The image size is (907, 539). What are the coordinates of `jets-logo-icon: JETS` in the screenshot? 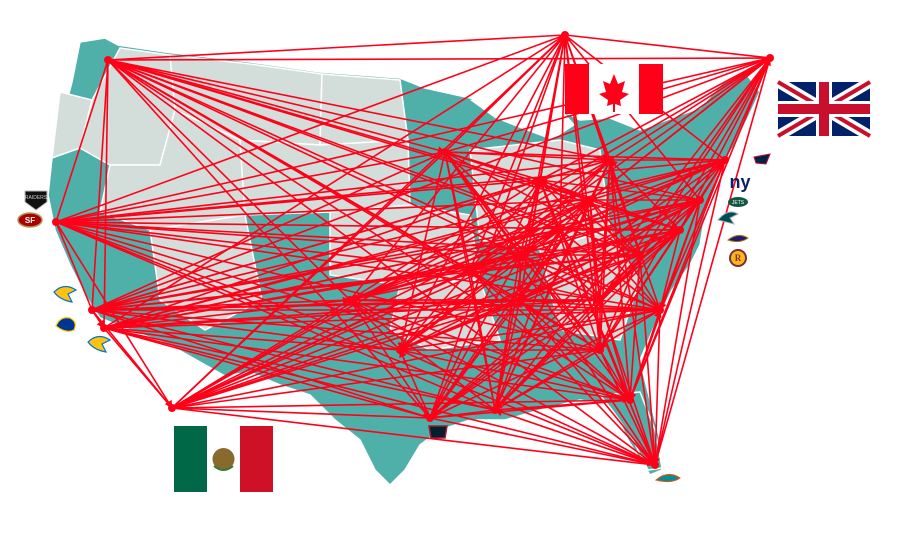 It's located at (738, 202).